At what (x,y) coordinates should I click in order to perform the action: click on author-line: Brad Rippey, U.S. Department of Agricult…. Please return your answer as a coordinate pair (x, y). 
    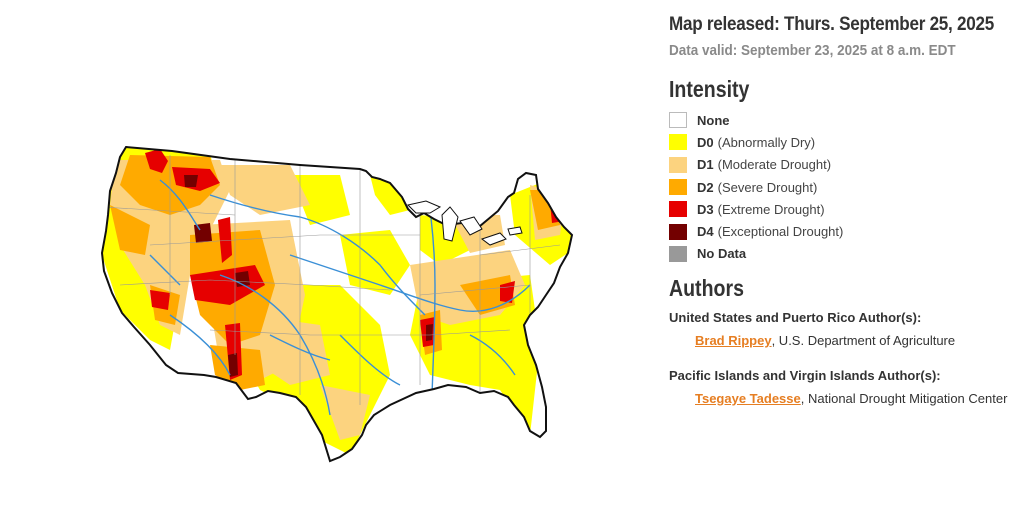
    Looking at the image, I should click on (857, 340).